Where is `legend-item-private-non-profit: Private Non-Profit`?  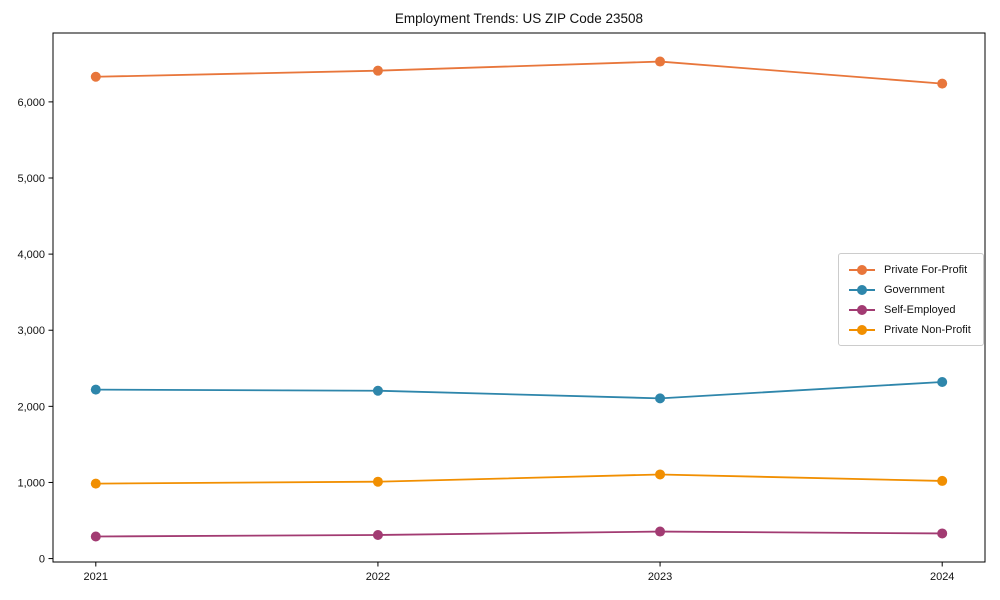 legend-item-private-non-profit: Private Non-Profit is located at coordinates (911, 330).